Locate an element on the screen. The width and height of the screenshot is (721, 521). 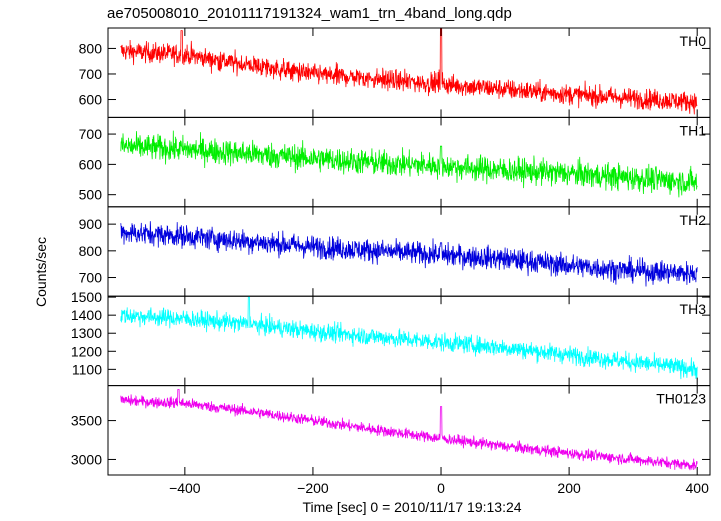
panel-label-th0: TH0 is located at coordinates (693, 41).